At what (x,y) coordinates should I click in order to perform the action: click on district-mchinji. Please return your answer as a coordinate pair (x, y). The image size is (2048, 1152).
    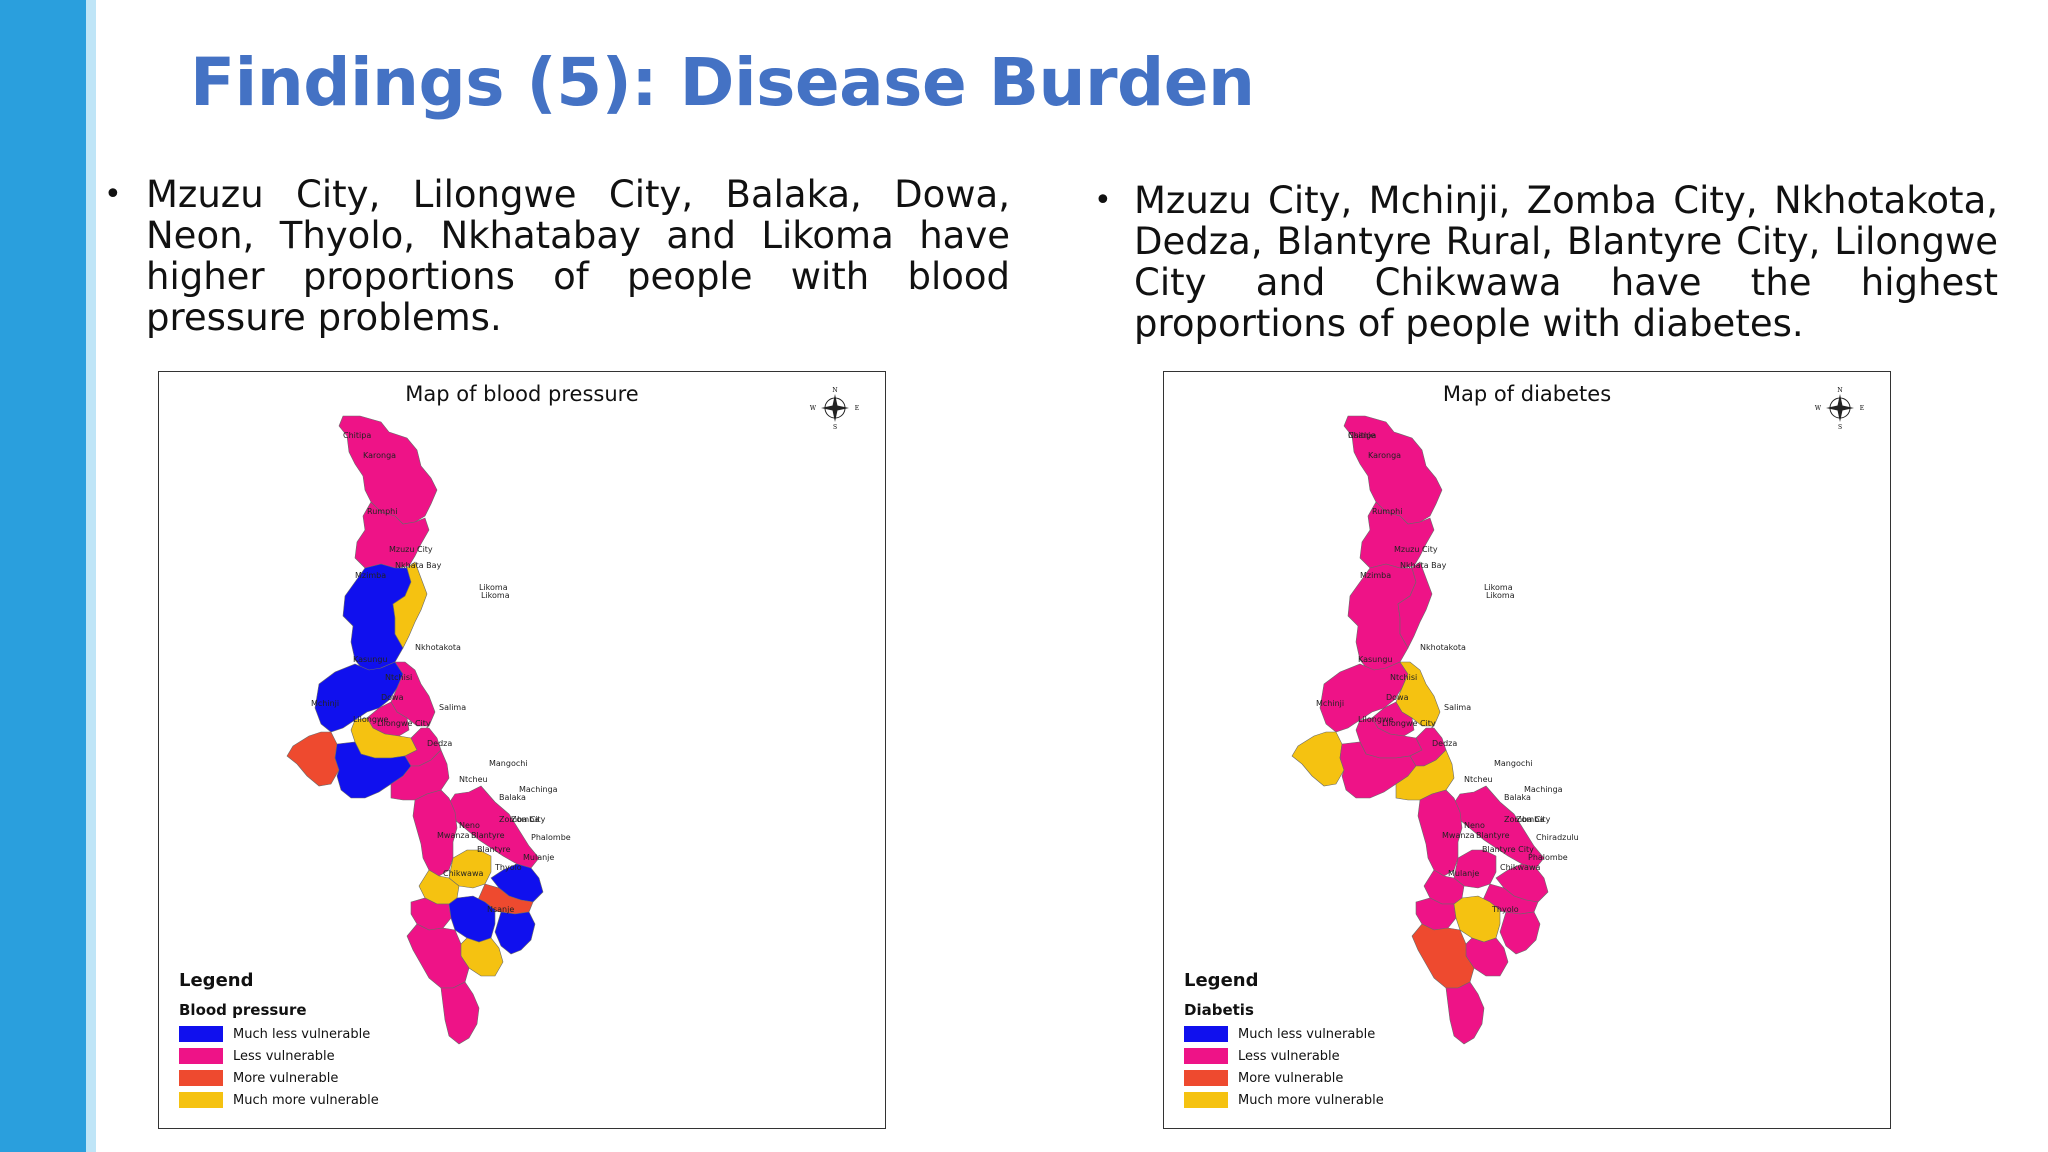
    Looking at the image, I should click on (1318, 759).